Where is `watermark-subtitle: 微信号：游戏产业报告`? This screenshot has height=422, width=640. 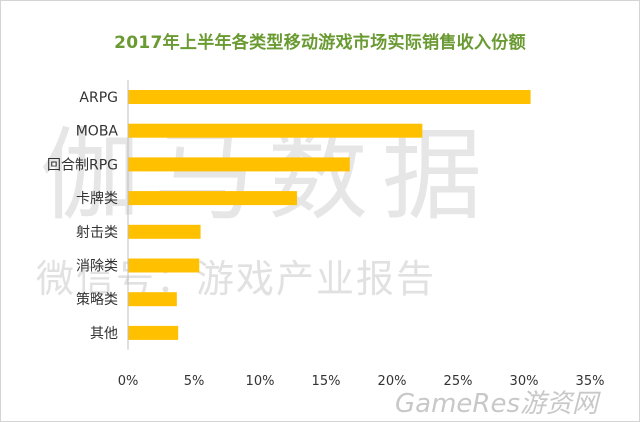
watermark-subtitle: 微信号：游戏产业报告 is located at coordinates (236, 279).